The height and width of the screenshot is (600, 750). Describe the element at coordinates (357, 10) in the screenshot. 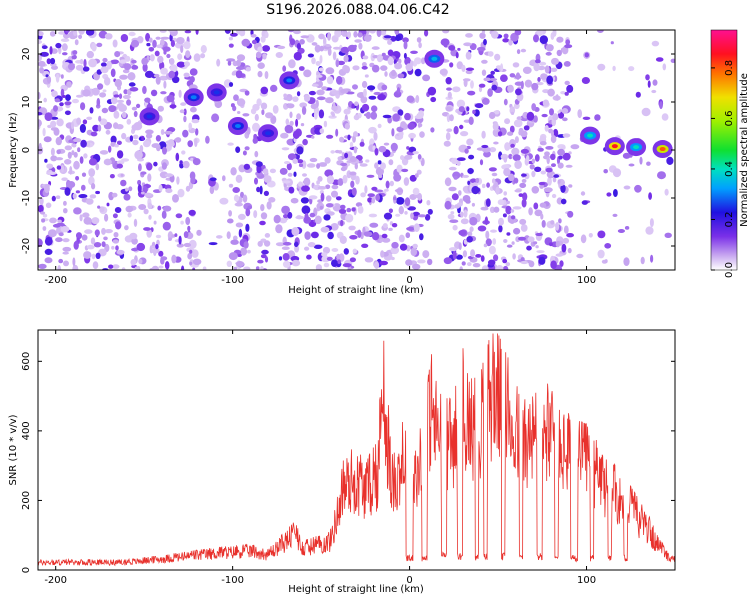

I see `figure-title: S196.2026.088.04.06.C42` at that location.